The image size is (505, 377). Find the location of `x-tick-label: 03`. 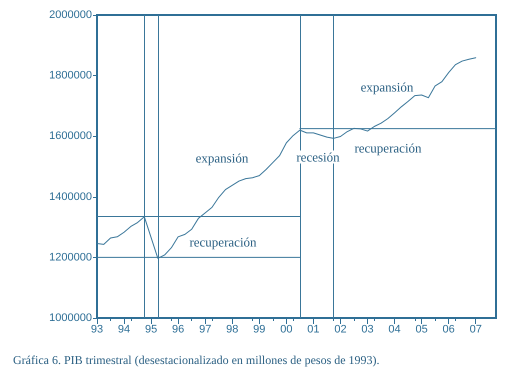

x-tick-label: 03 is located at coordinates (367, 330).